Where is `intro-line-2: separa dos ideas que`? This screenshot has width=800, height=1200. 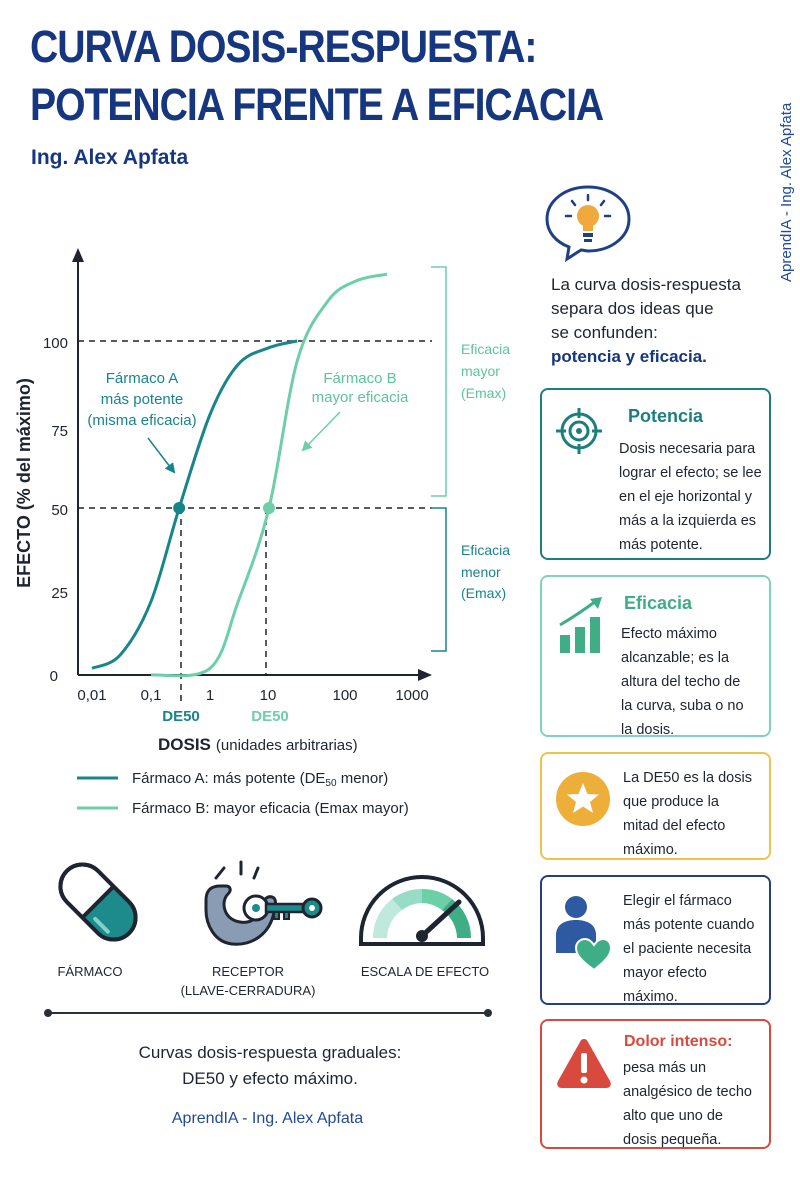 intro-line-2: separa dos ideas que is located at coordinates (632, 308).